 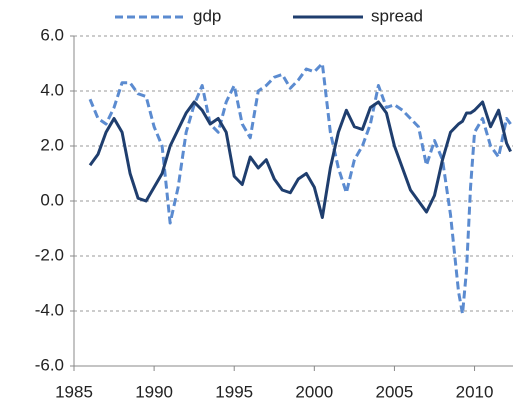 I want to click on y-tick-label: -6.0, so click(x=49, y=364).